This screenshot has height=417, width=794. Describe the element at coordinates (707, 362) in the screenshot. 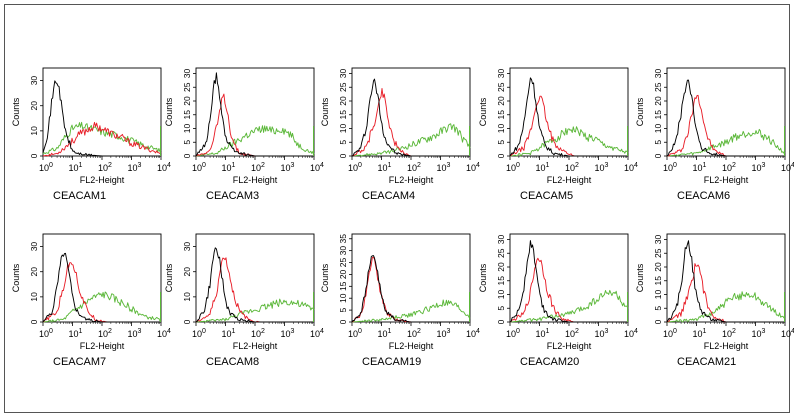

I see `panel-caption: CEACAM21` at that location.